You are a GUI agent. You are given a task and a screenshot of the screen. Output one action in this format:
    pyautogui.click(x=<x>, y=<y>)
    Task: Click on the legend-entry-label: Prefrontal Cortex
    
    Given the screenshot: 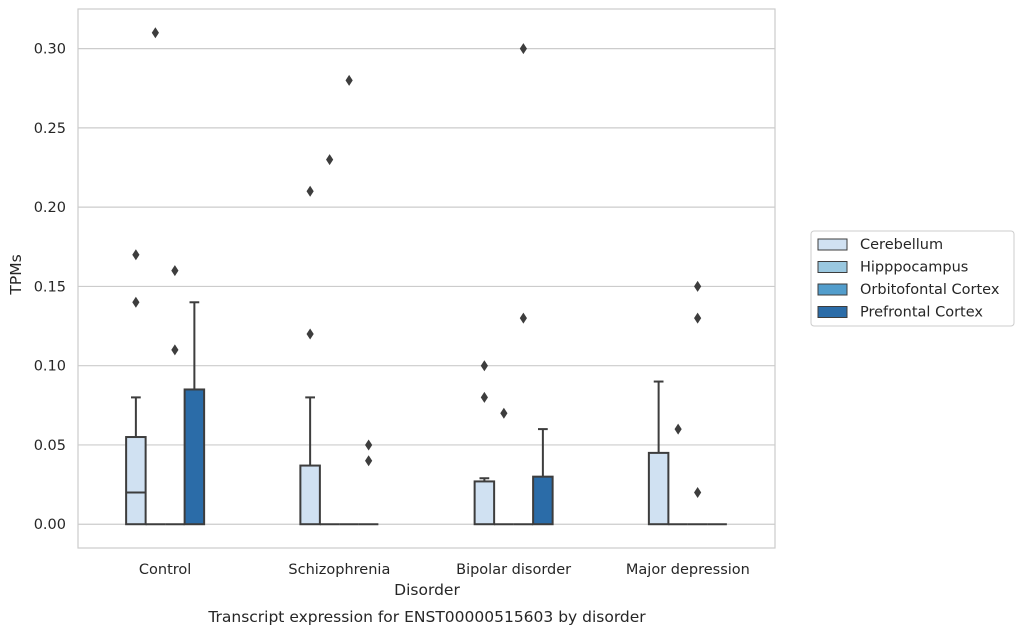 What is the action you would take?
    pyautogui.click(x=921, y=313)
    